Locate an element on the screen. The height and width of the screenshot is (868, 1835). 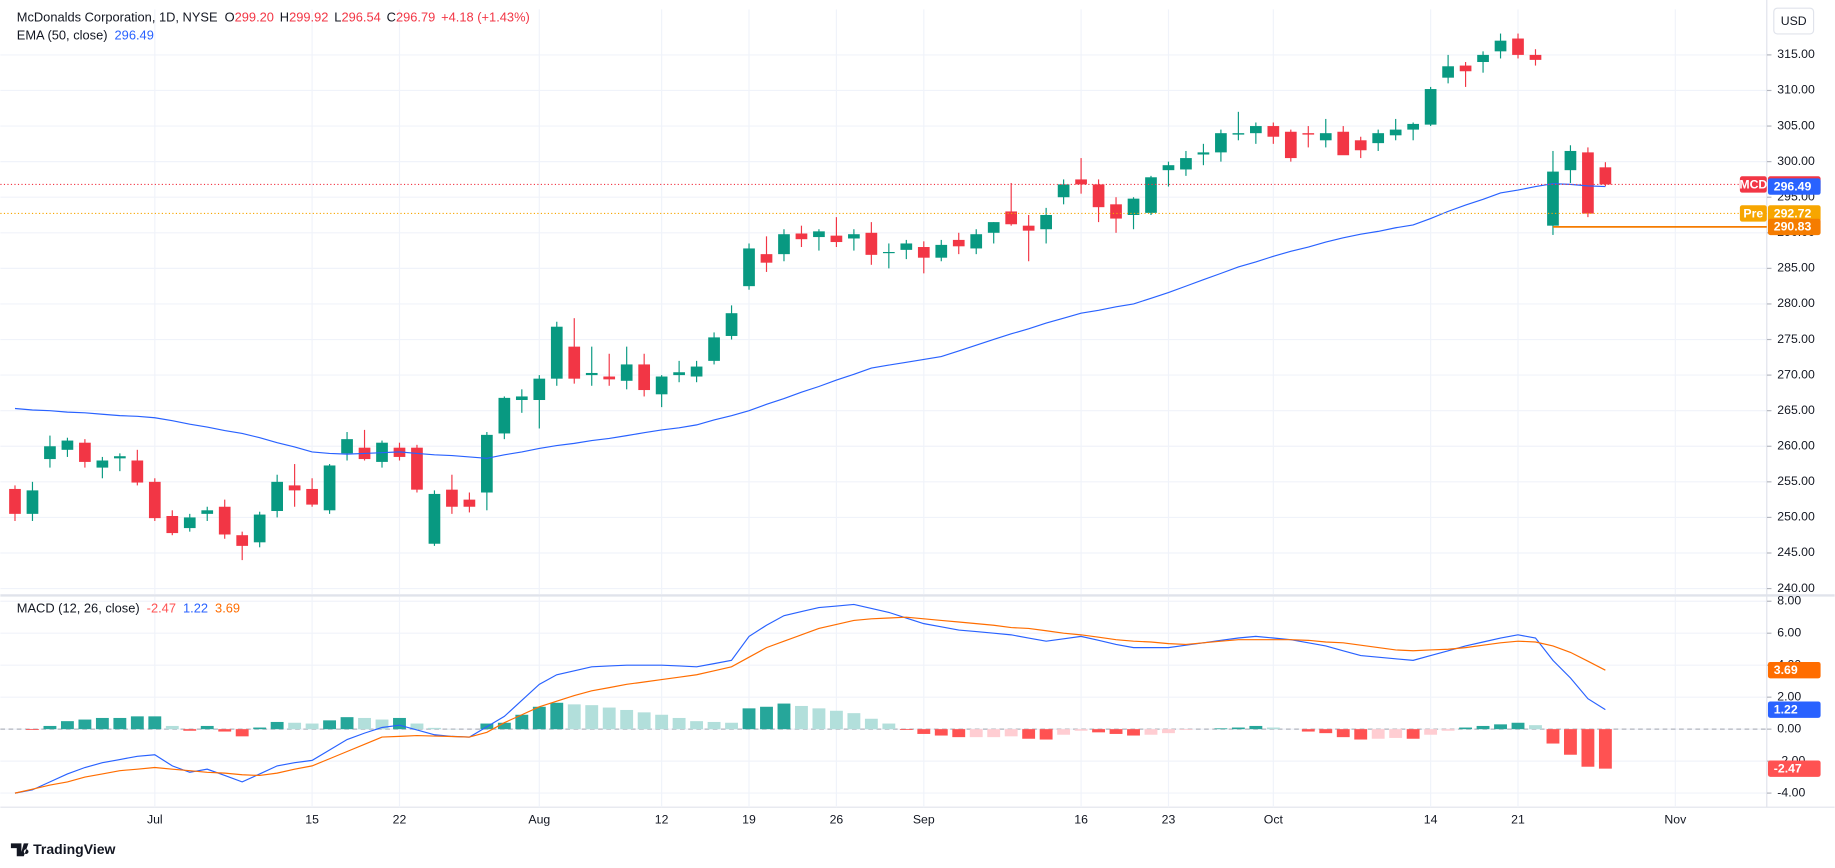
symbol-title: McDonalds Corporation, 1D, NYSE is located at coordinates (117, 17).